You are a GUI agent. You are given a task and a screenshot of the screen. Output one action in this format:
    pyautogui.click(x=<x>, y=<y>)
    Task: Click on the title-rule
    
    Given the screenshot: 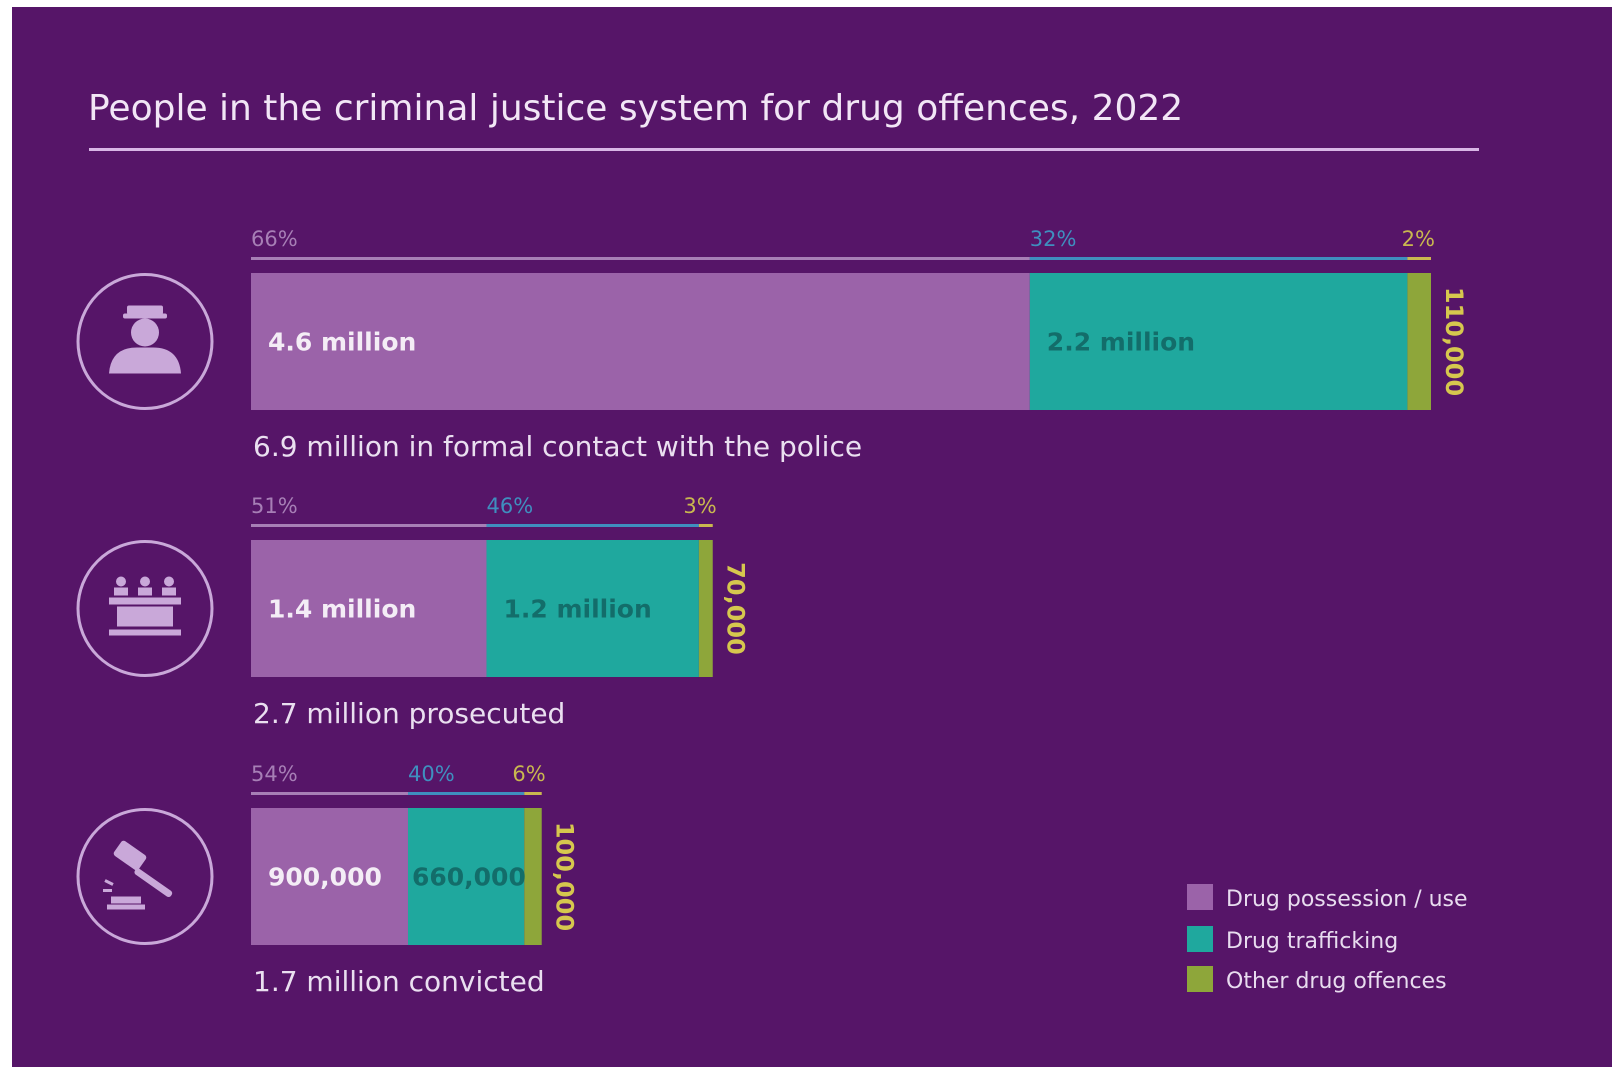 What is the action you would take?
    pyautogui.click(x=784, y=149)
    